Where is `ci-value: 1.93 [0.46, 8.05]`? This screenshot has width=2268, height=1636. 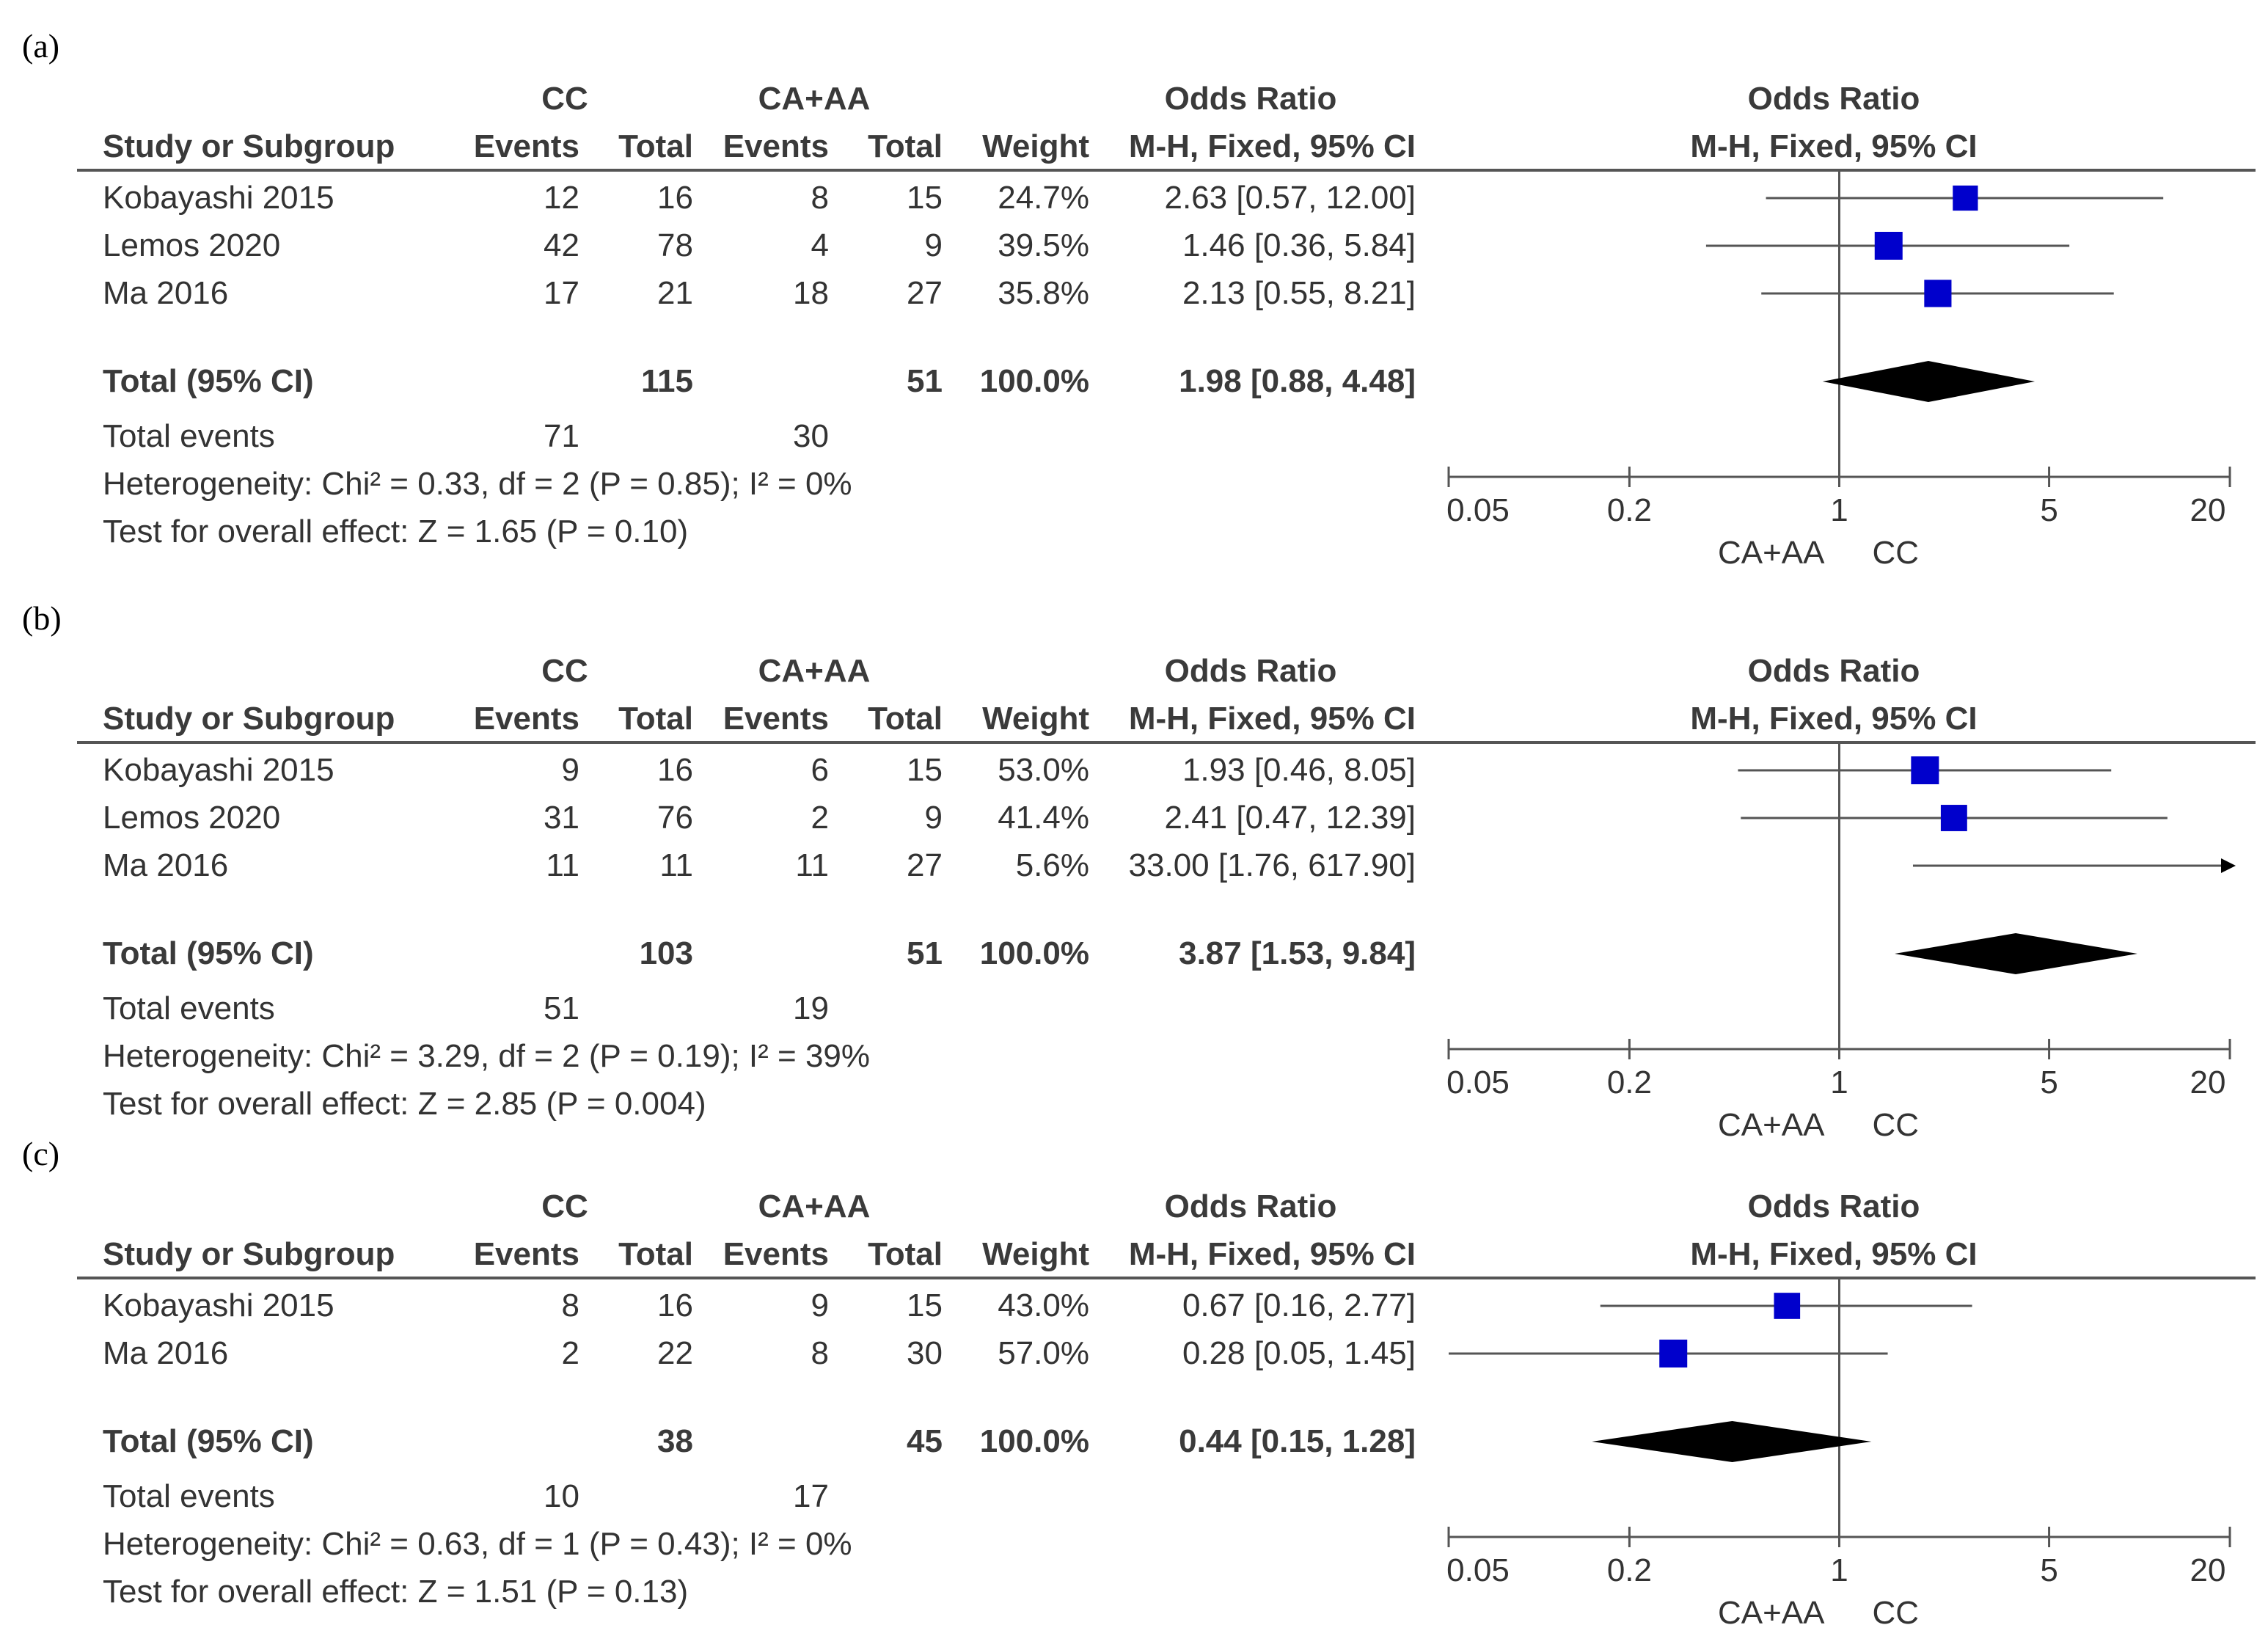
ci-value: 1.93 [0.46, 8.05] is located at coordinates (1299, 770).